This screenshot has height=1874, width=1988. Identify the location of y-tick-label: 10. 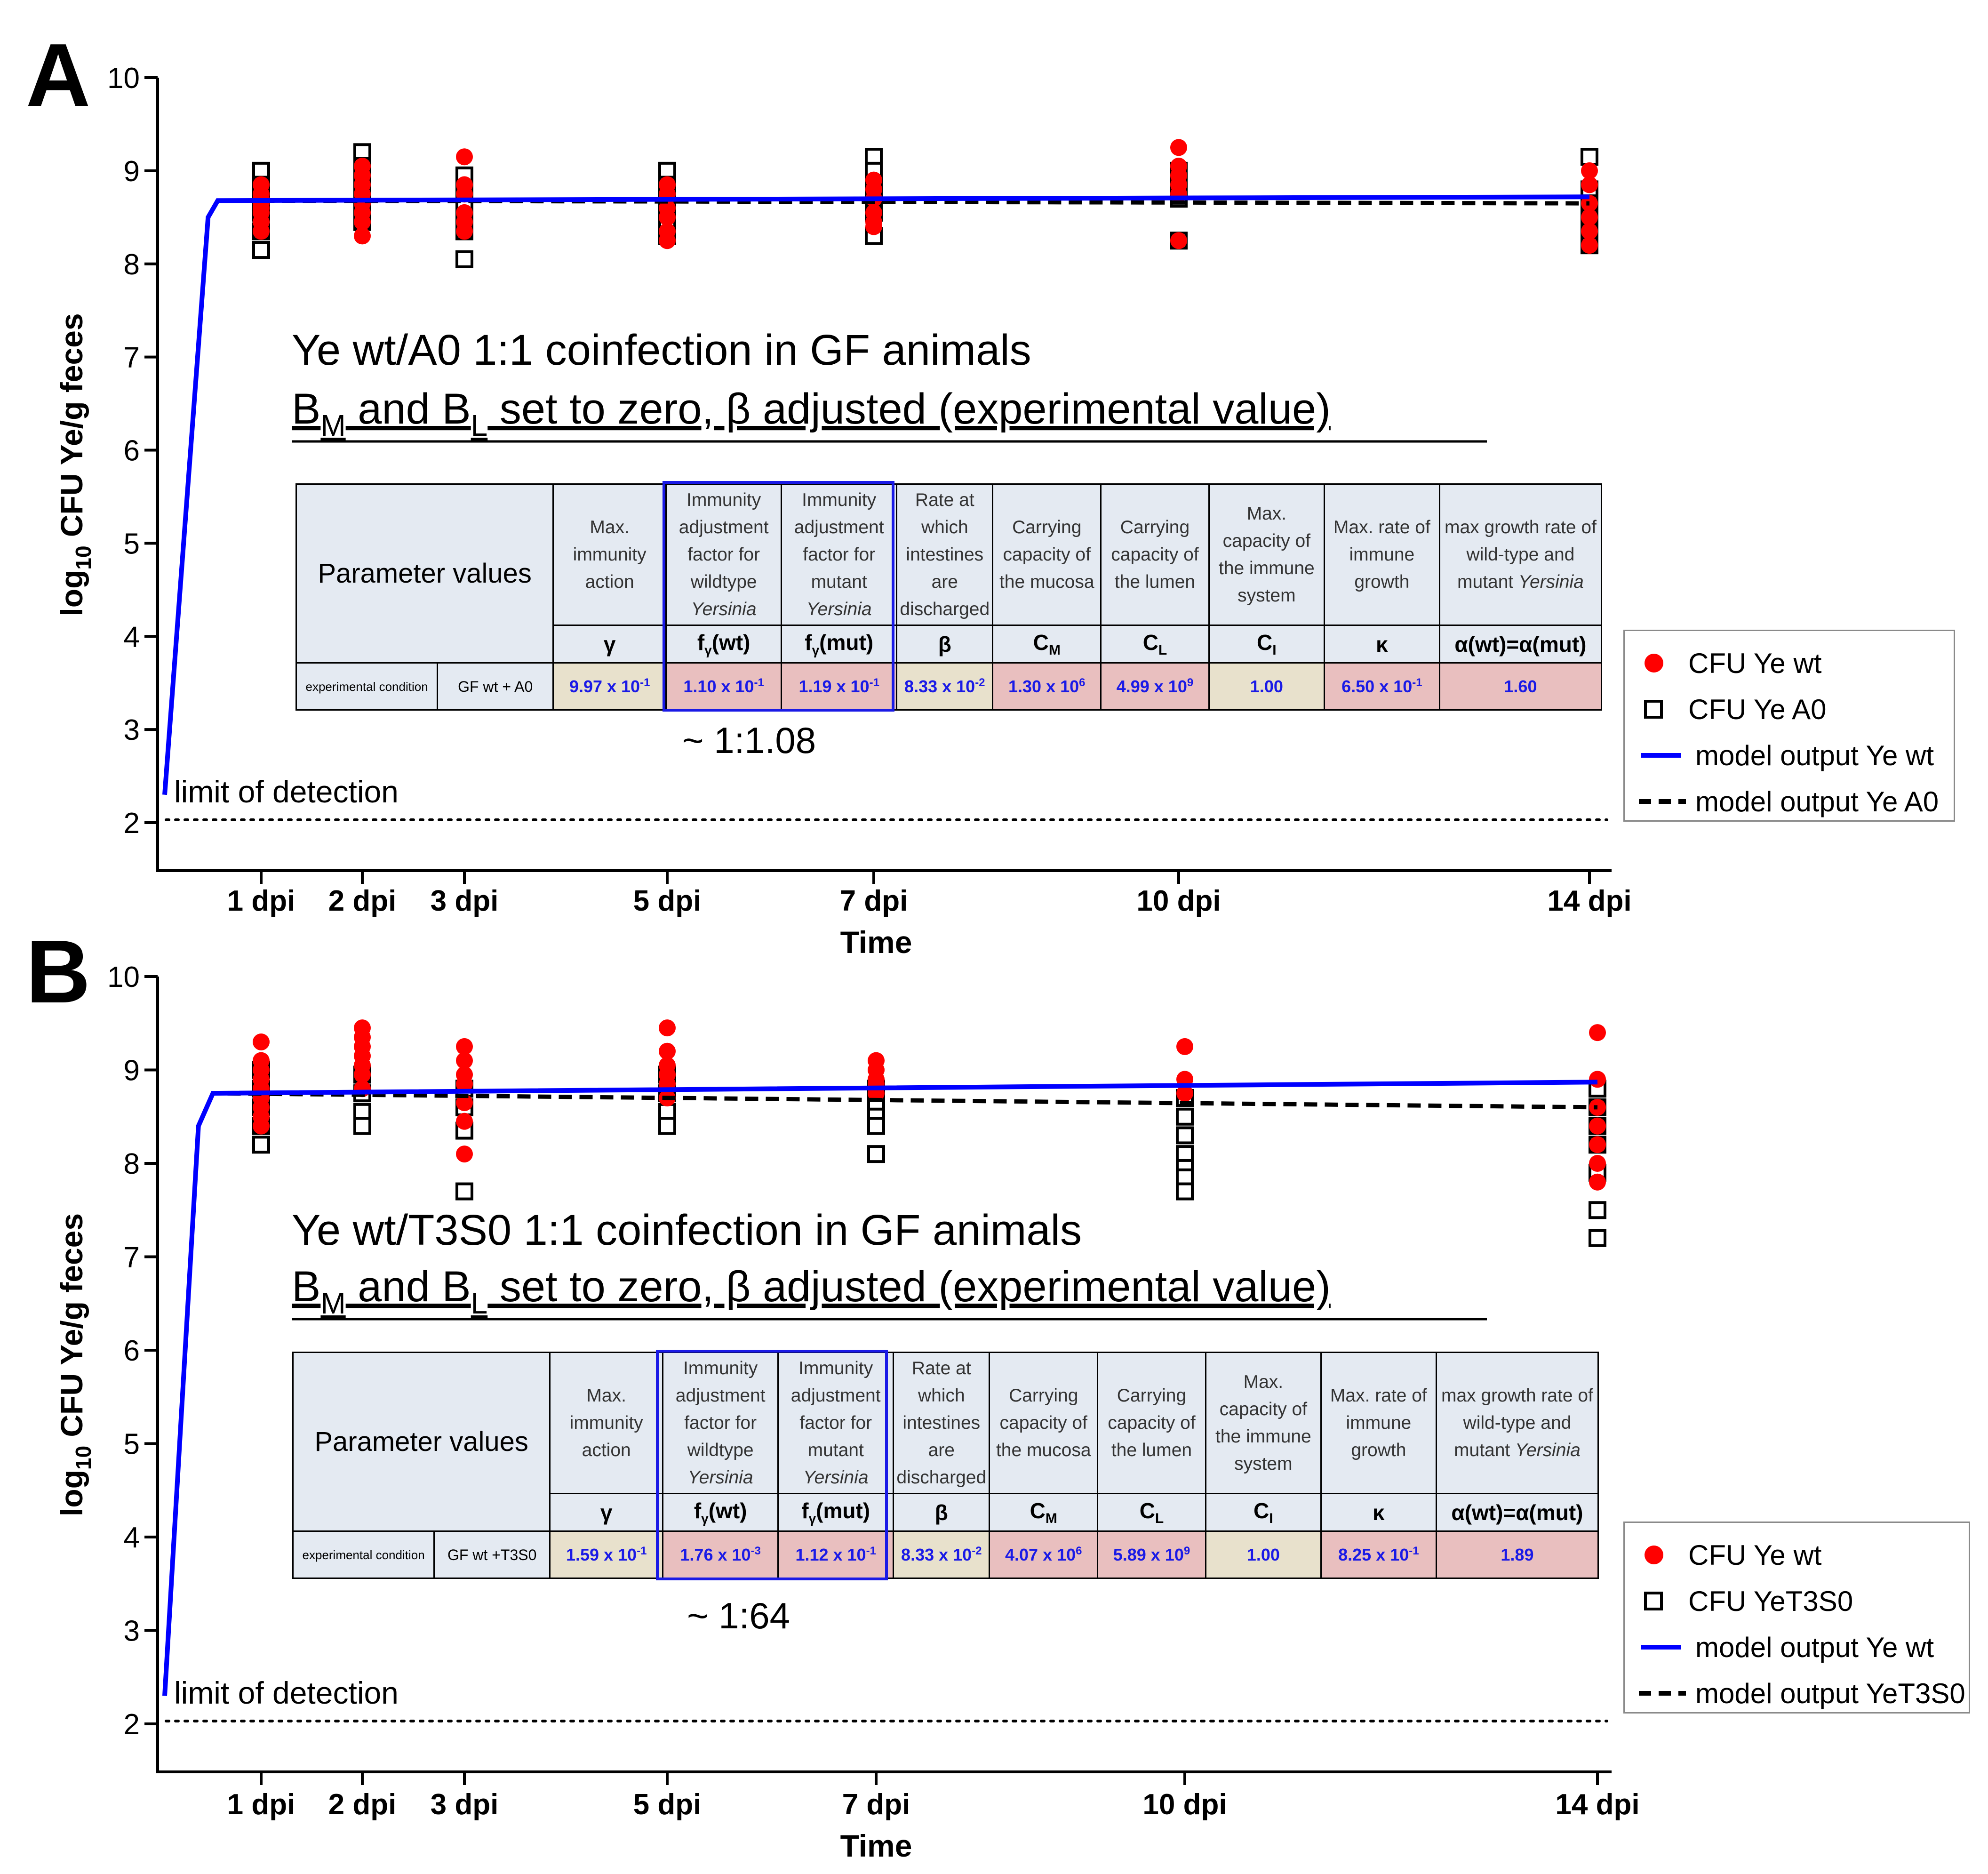
(123, 78).